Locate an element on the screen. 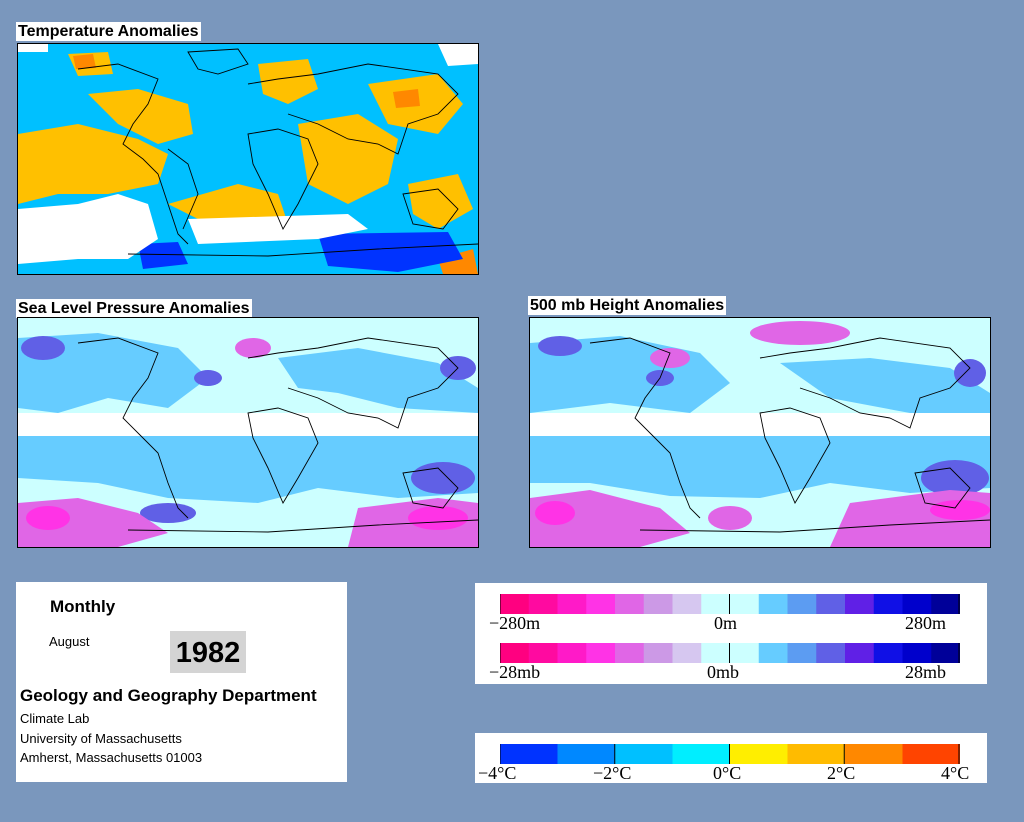 Image resolution: width=1024 pixels, height=822 pixels. temperature-cold-regions is located at coordinates (300, 252).